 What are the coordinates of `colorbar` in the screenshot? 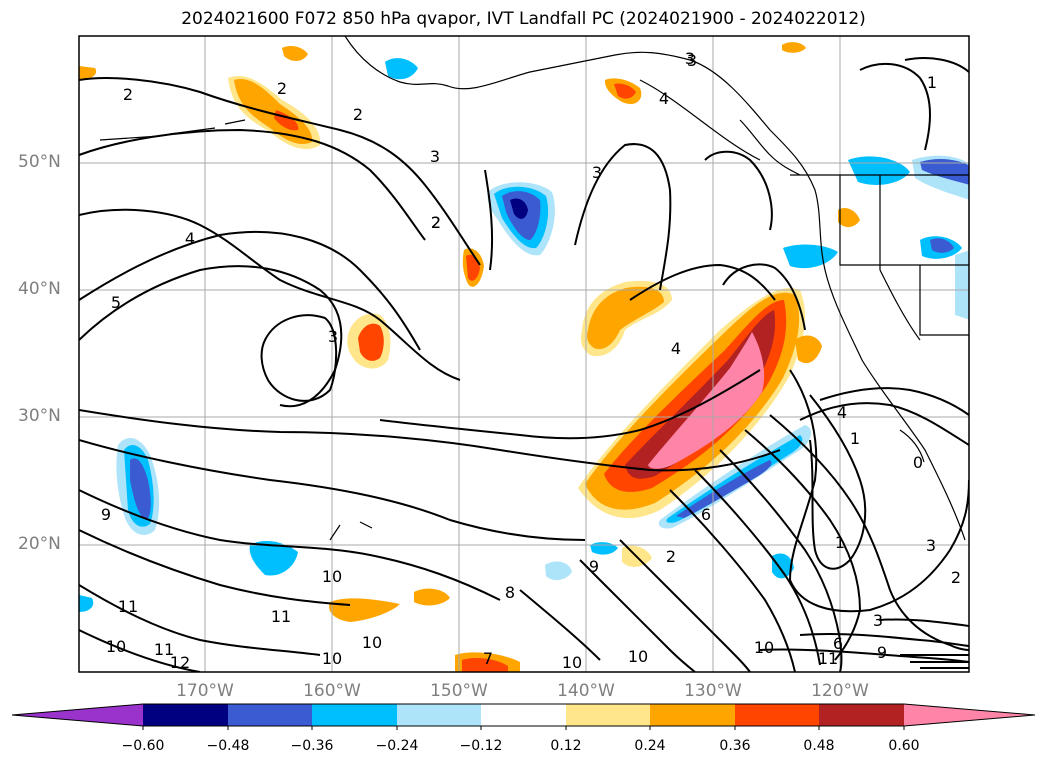 It's located at (523, 716).